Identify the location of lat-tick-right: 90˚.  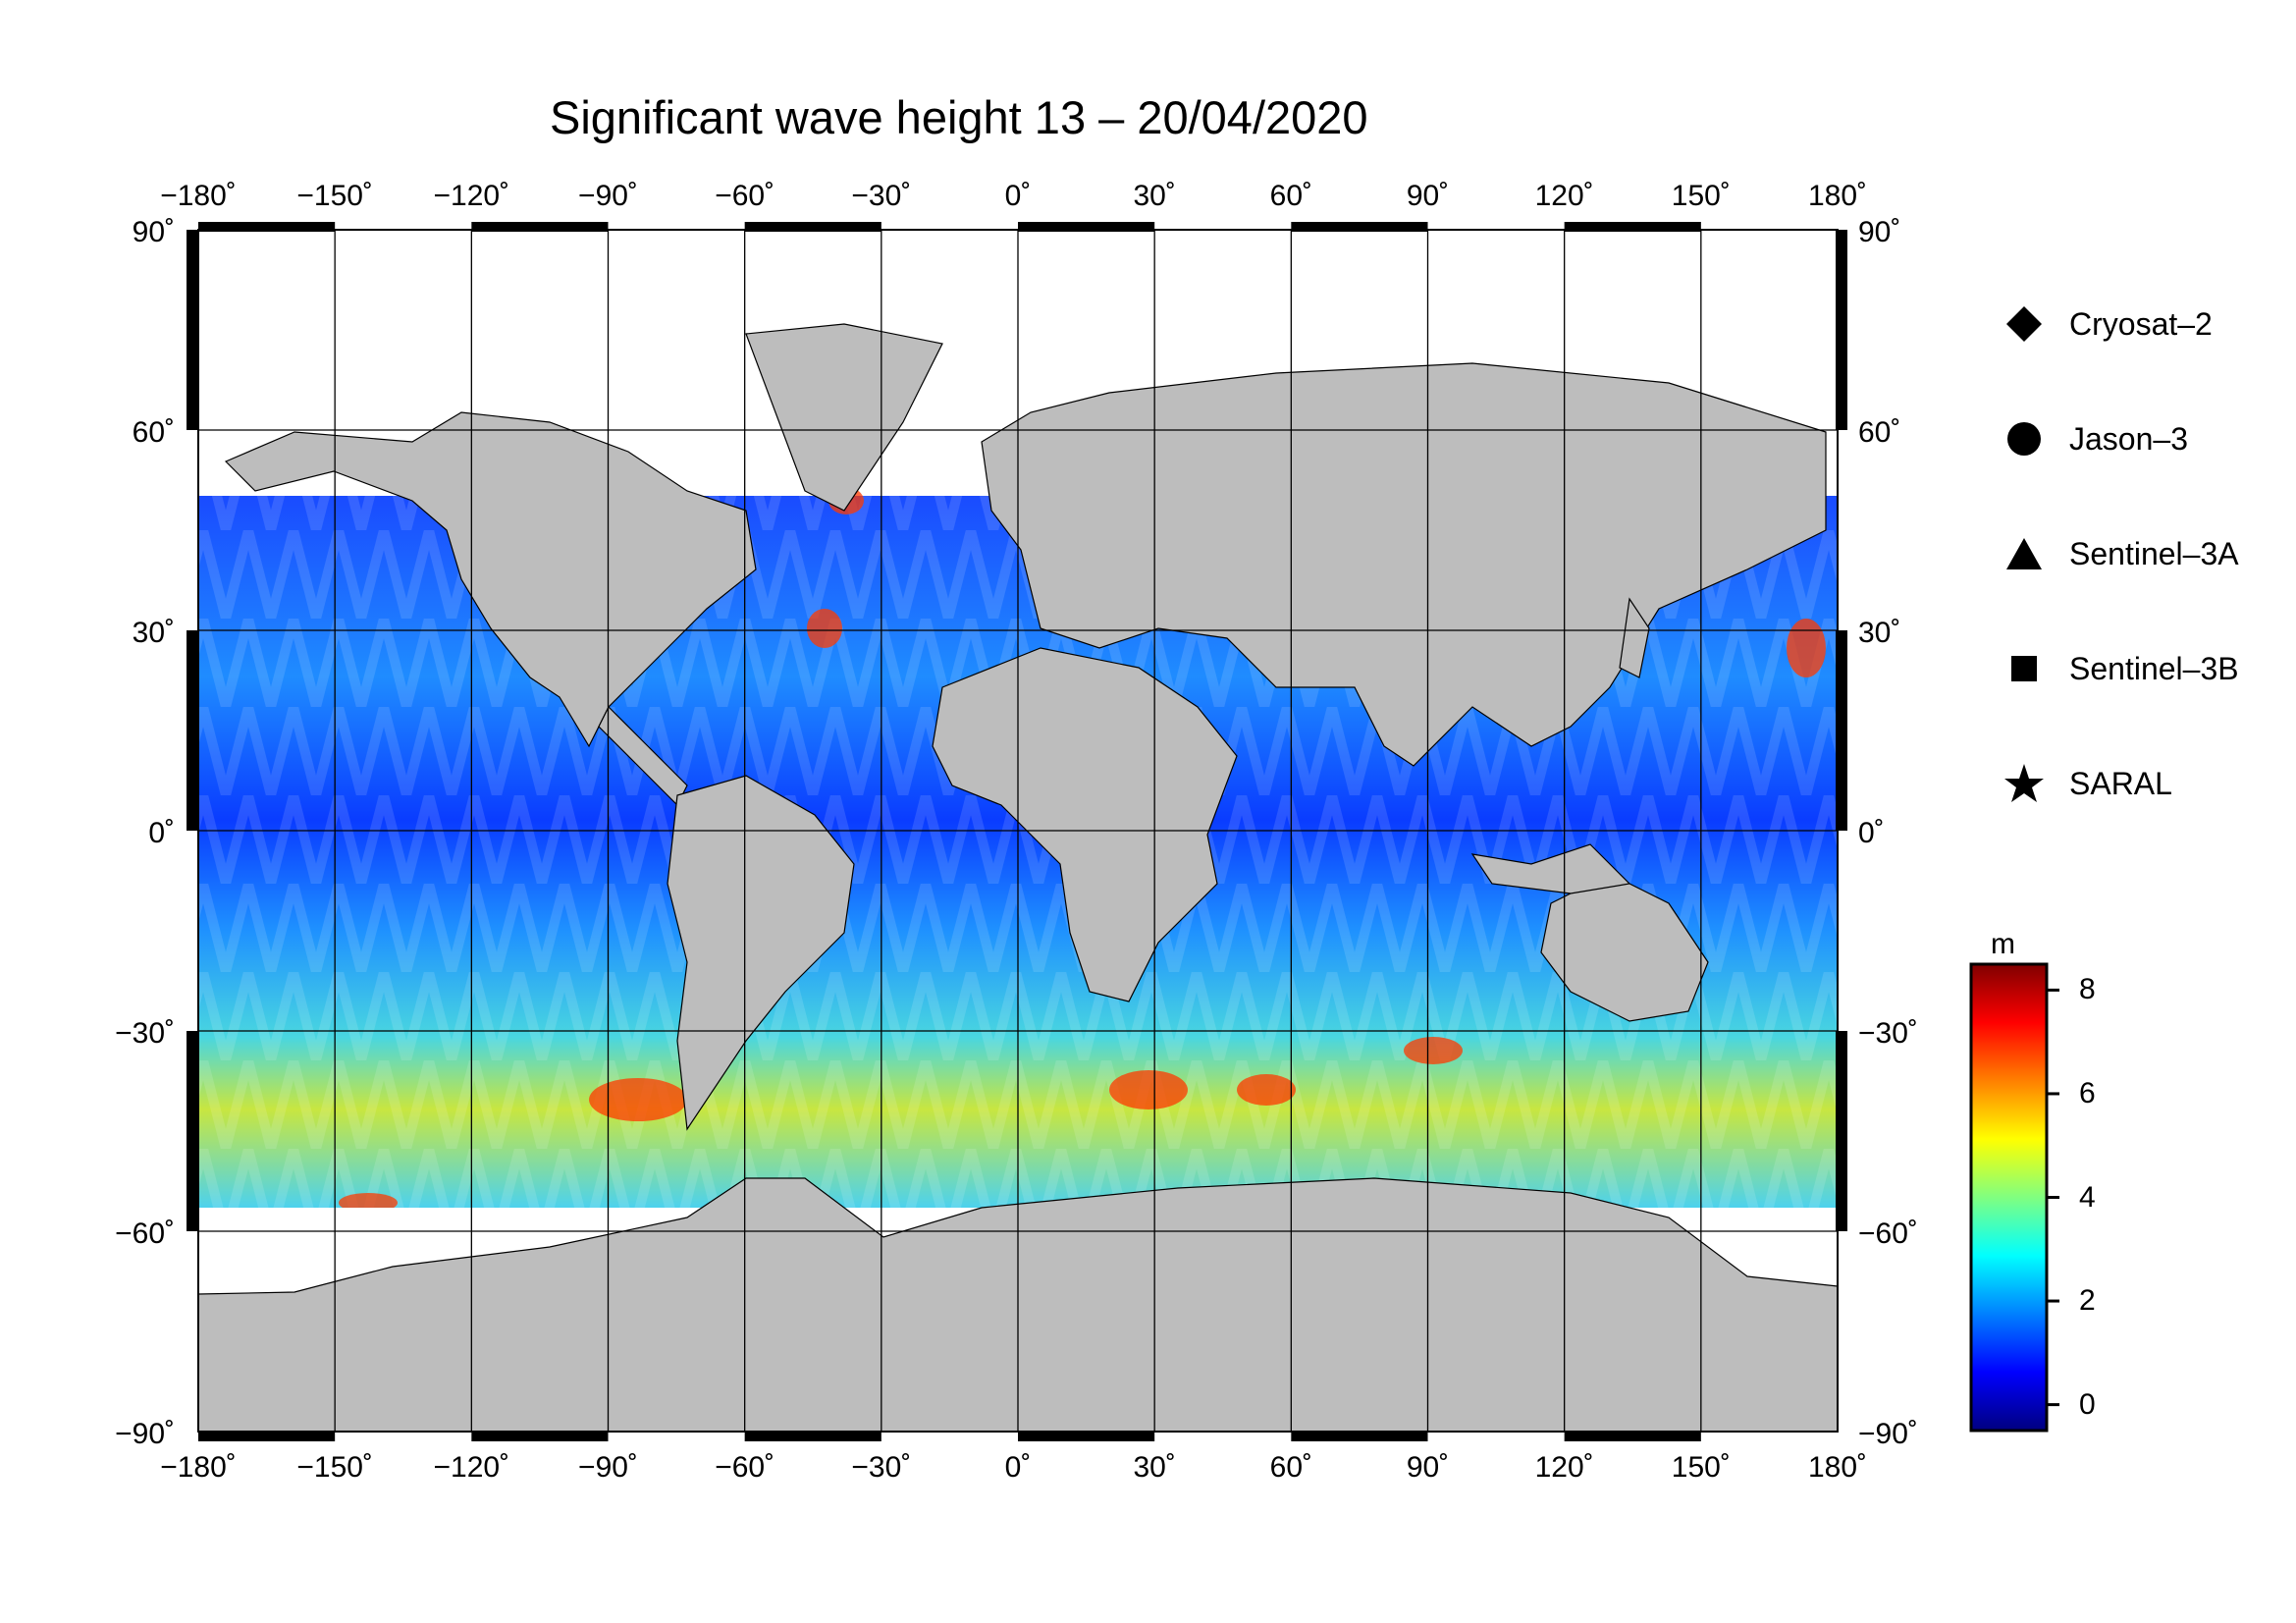
(1879, 232).